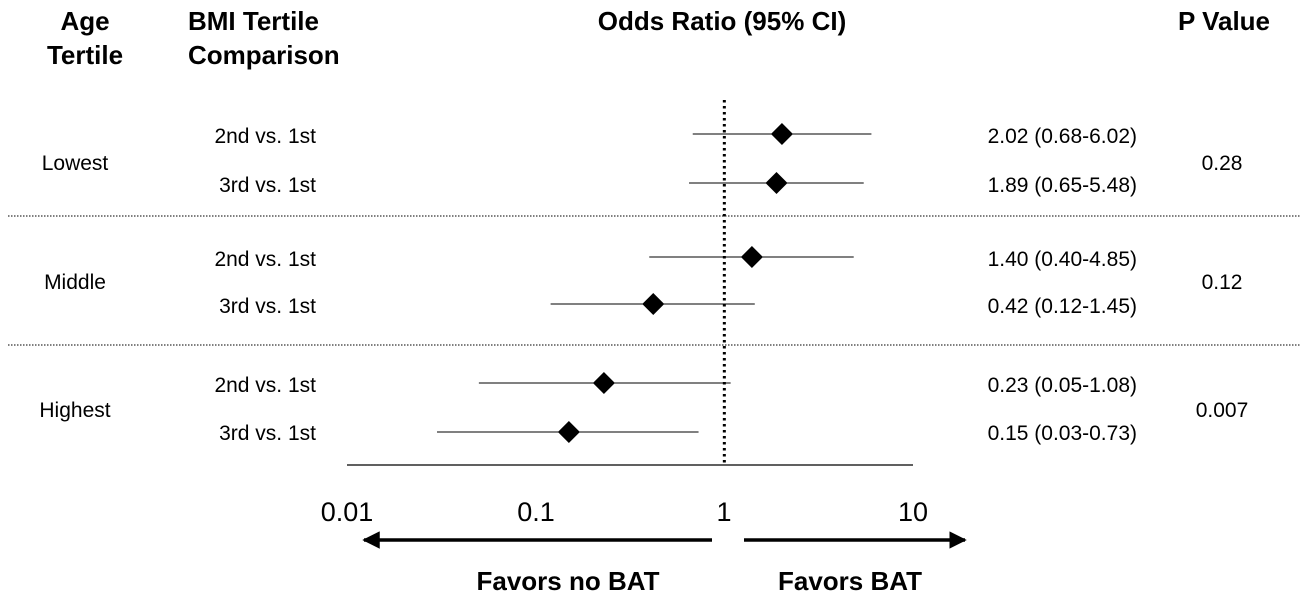 Image resolution: width=1301 pixels, height=600 pixels. Describe the element at coordinates (253, 21) in the screenshot. I see `header-bmi-line1: BMI Tertile` at that location.